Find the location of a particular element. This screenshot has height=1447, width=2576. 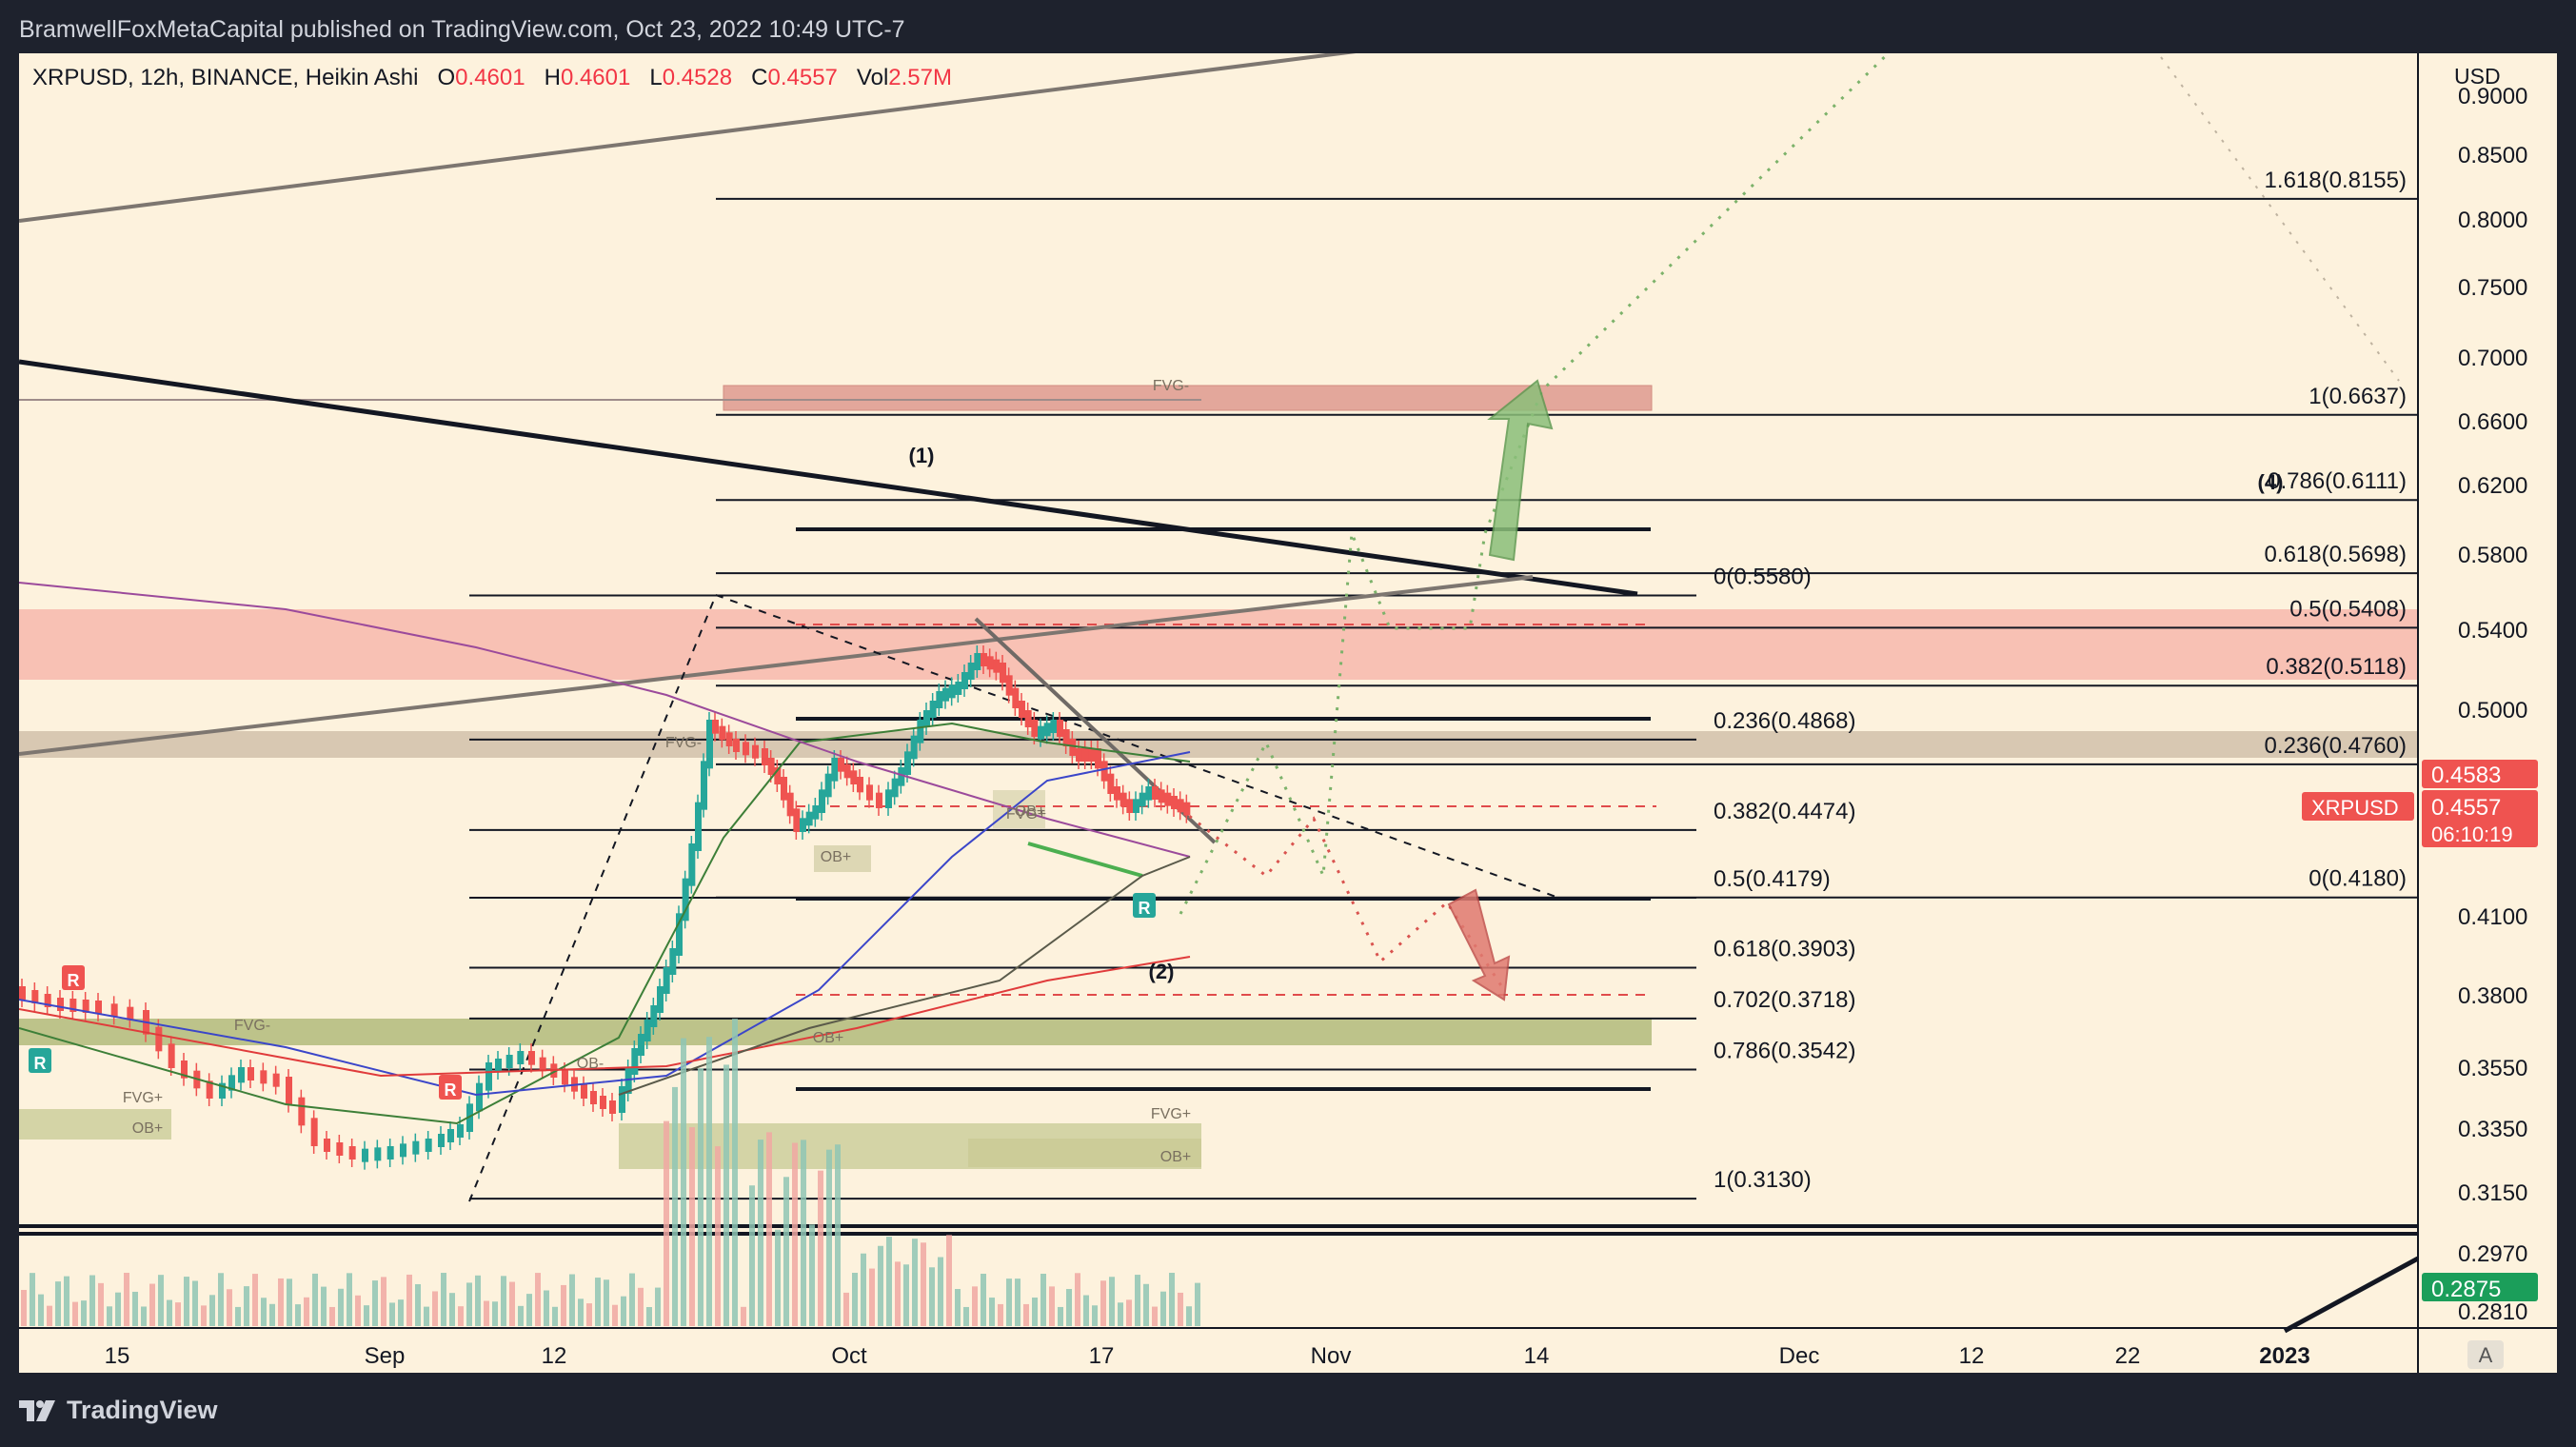

badge-countdown-text: 06:10:19 is located at coordinates (2472, 834).